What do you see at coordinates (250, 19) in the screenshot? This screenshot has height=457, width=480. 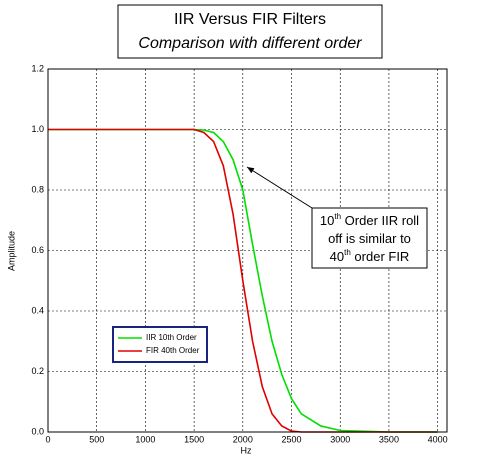 I see `chart-title: IIR Versus FIR Filters` at bounding box center [250, 19].